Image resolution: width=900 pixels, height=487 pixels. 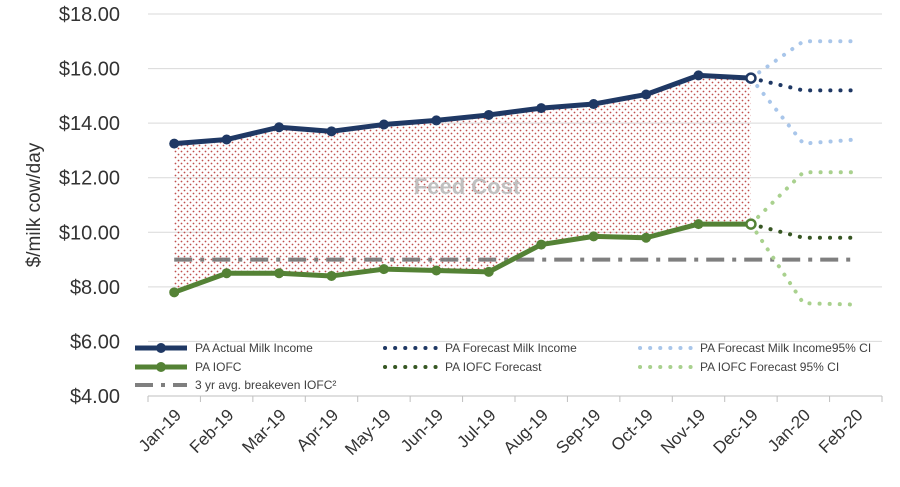 I want to click on y-tick-label: $6.00, so click(x=95, y=342).